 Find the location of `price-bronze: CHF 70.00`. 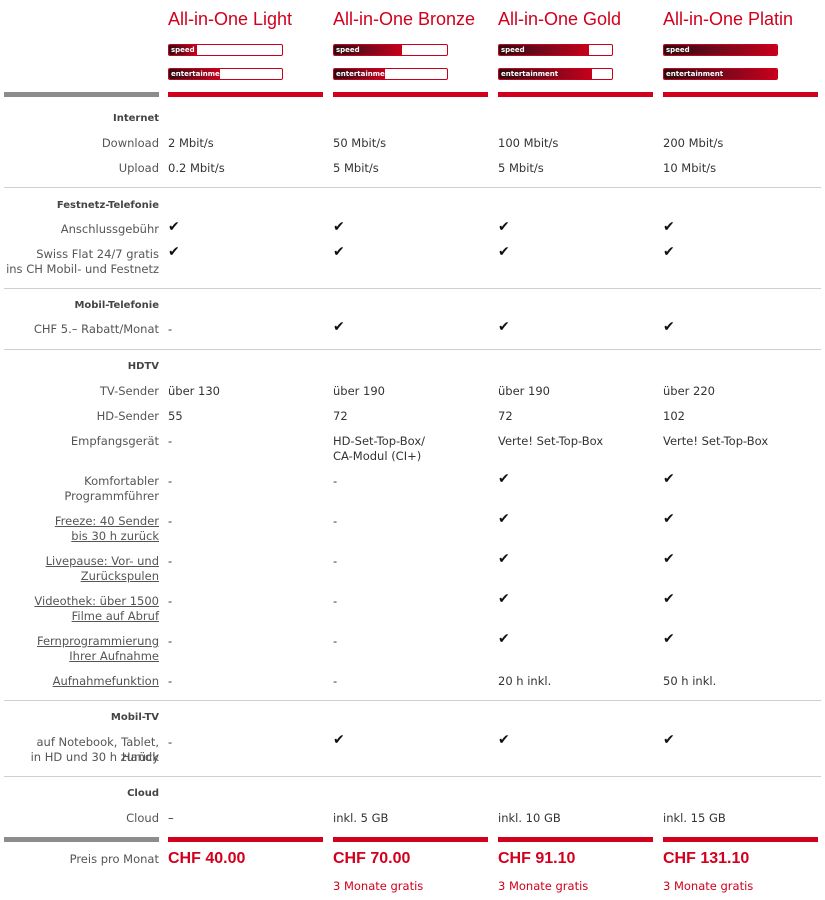

price-bronze: CHF 70.00 is located at coordinates (372, 858).